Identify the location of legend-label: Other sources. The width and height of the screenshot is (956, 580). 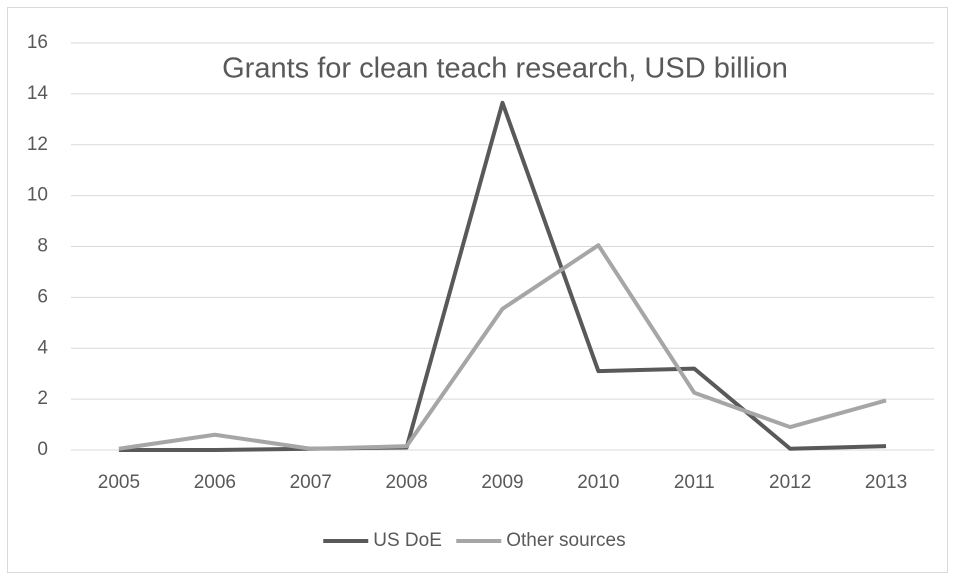
(565, 540).